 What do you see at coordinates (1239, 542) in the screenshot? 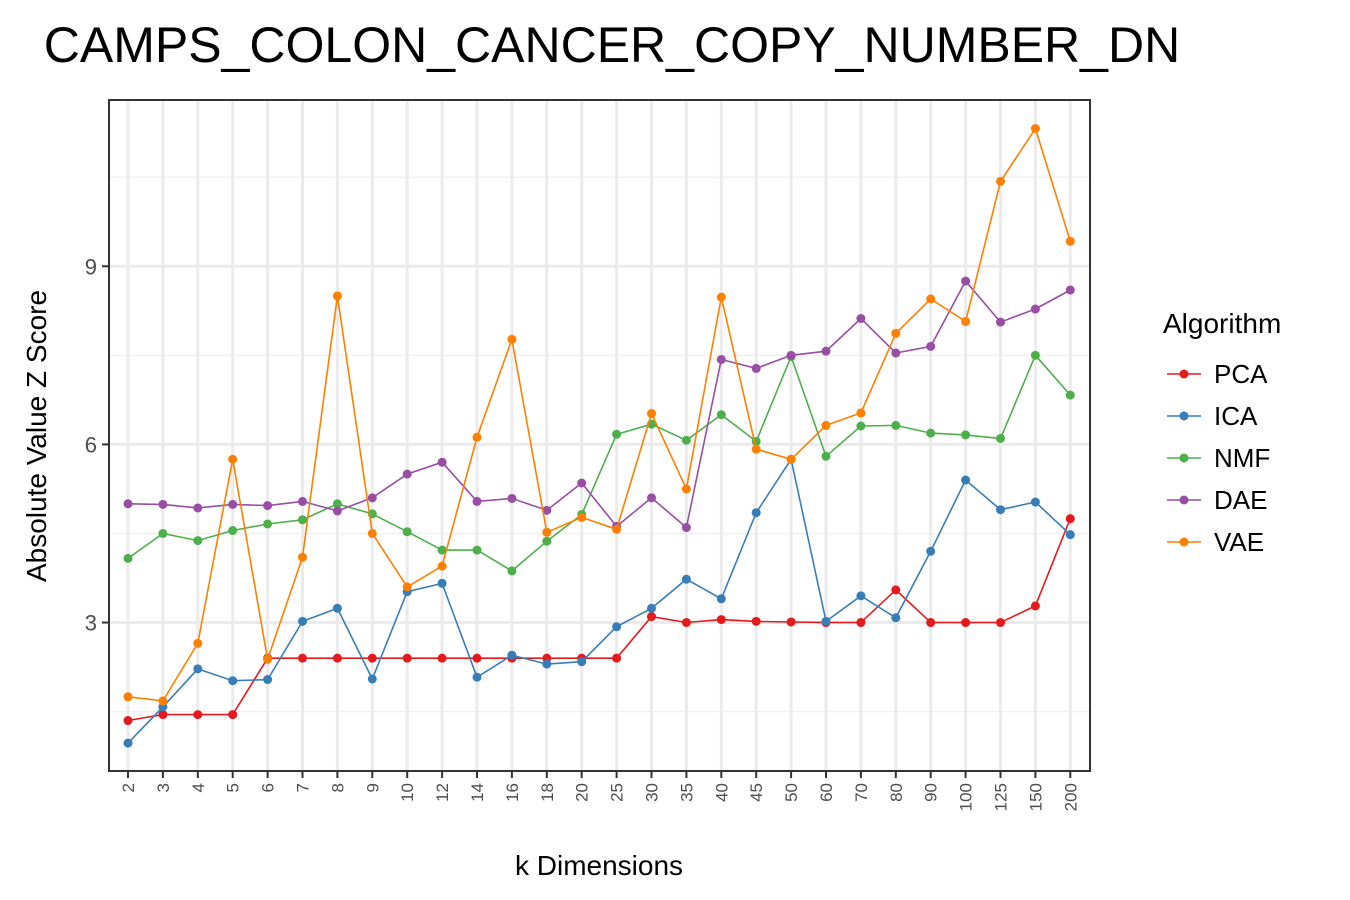
I see `legend-label: VAE` at bounding box center [1239, 542].